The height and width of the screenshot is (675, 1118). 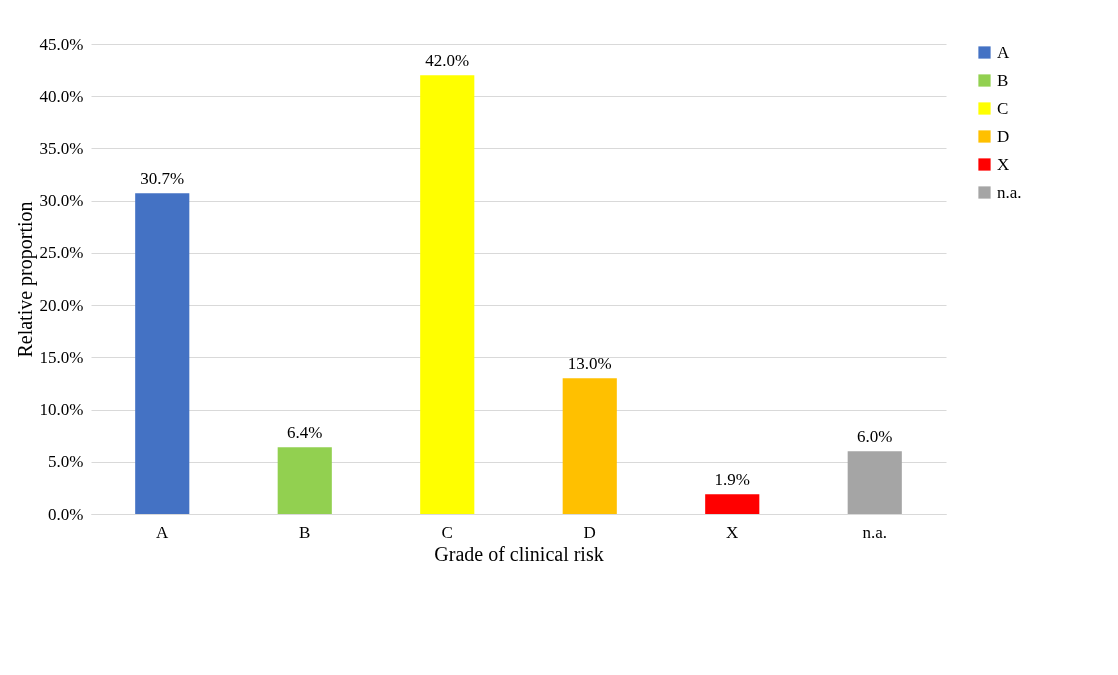 What do you see at coordinates (66, 514) in the screenshot?
I see `y-tick-label: 0.0%` at bounding box center [66, 514].